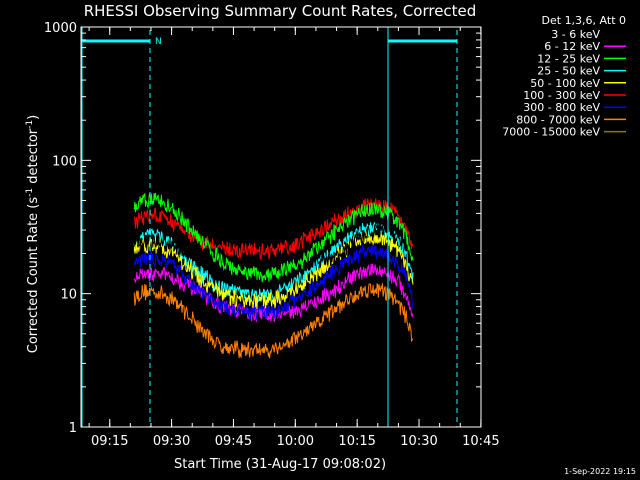  Describe the element at coordinates (480, 441) in the screenshot. I see `x-tick-label-6: 10:45` at that location.